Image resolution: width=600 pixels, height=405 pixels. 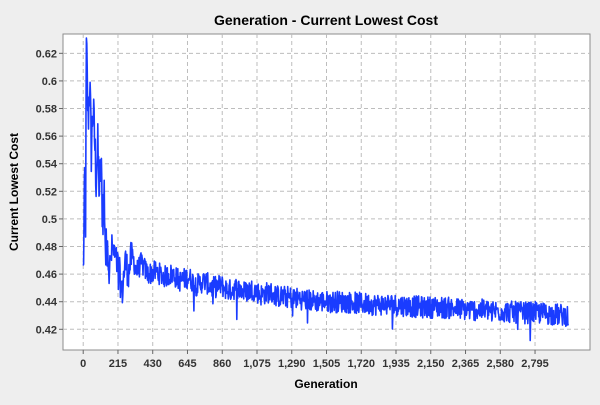 What do you see at coordinates (46, 110) in the screenshot?
I see `y-tick-label: 0.58` at bounding box center [46, 110].